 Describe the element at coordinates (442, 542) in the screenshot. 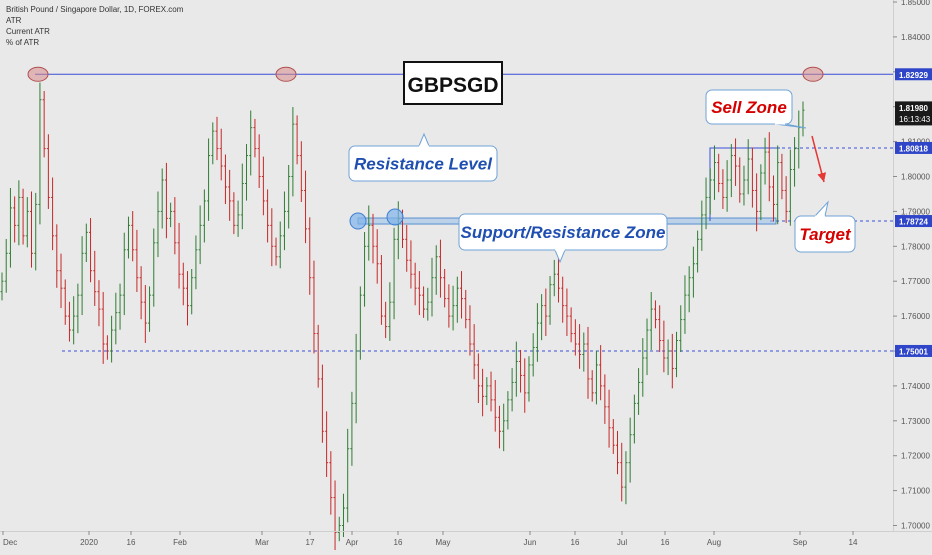

I see `x-tick-label: May` at that location.